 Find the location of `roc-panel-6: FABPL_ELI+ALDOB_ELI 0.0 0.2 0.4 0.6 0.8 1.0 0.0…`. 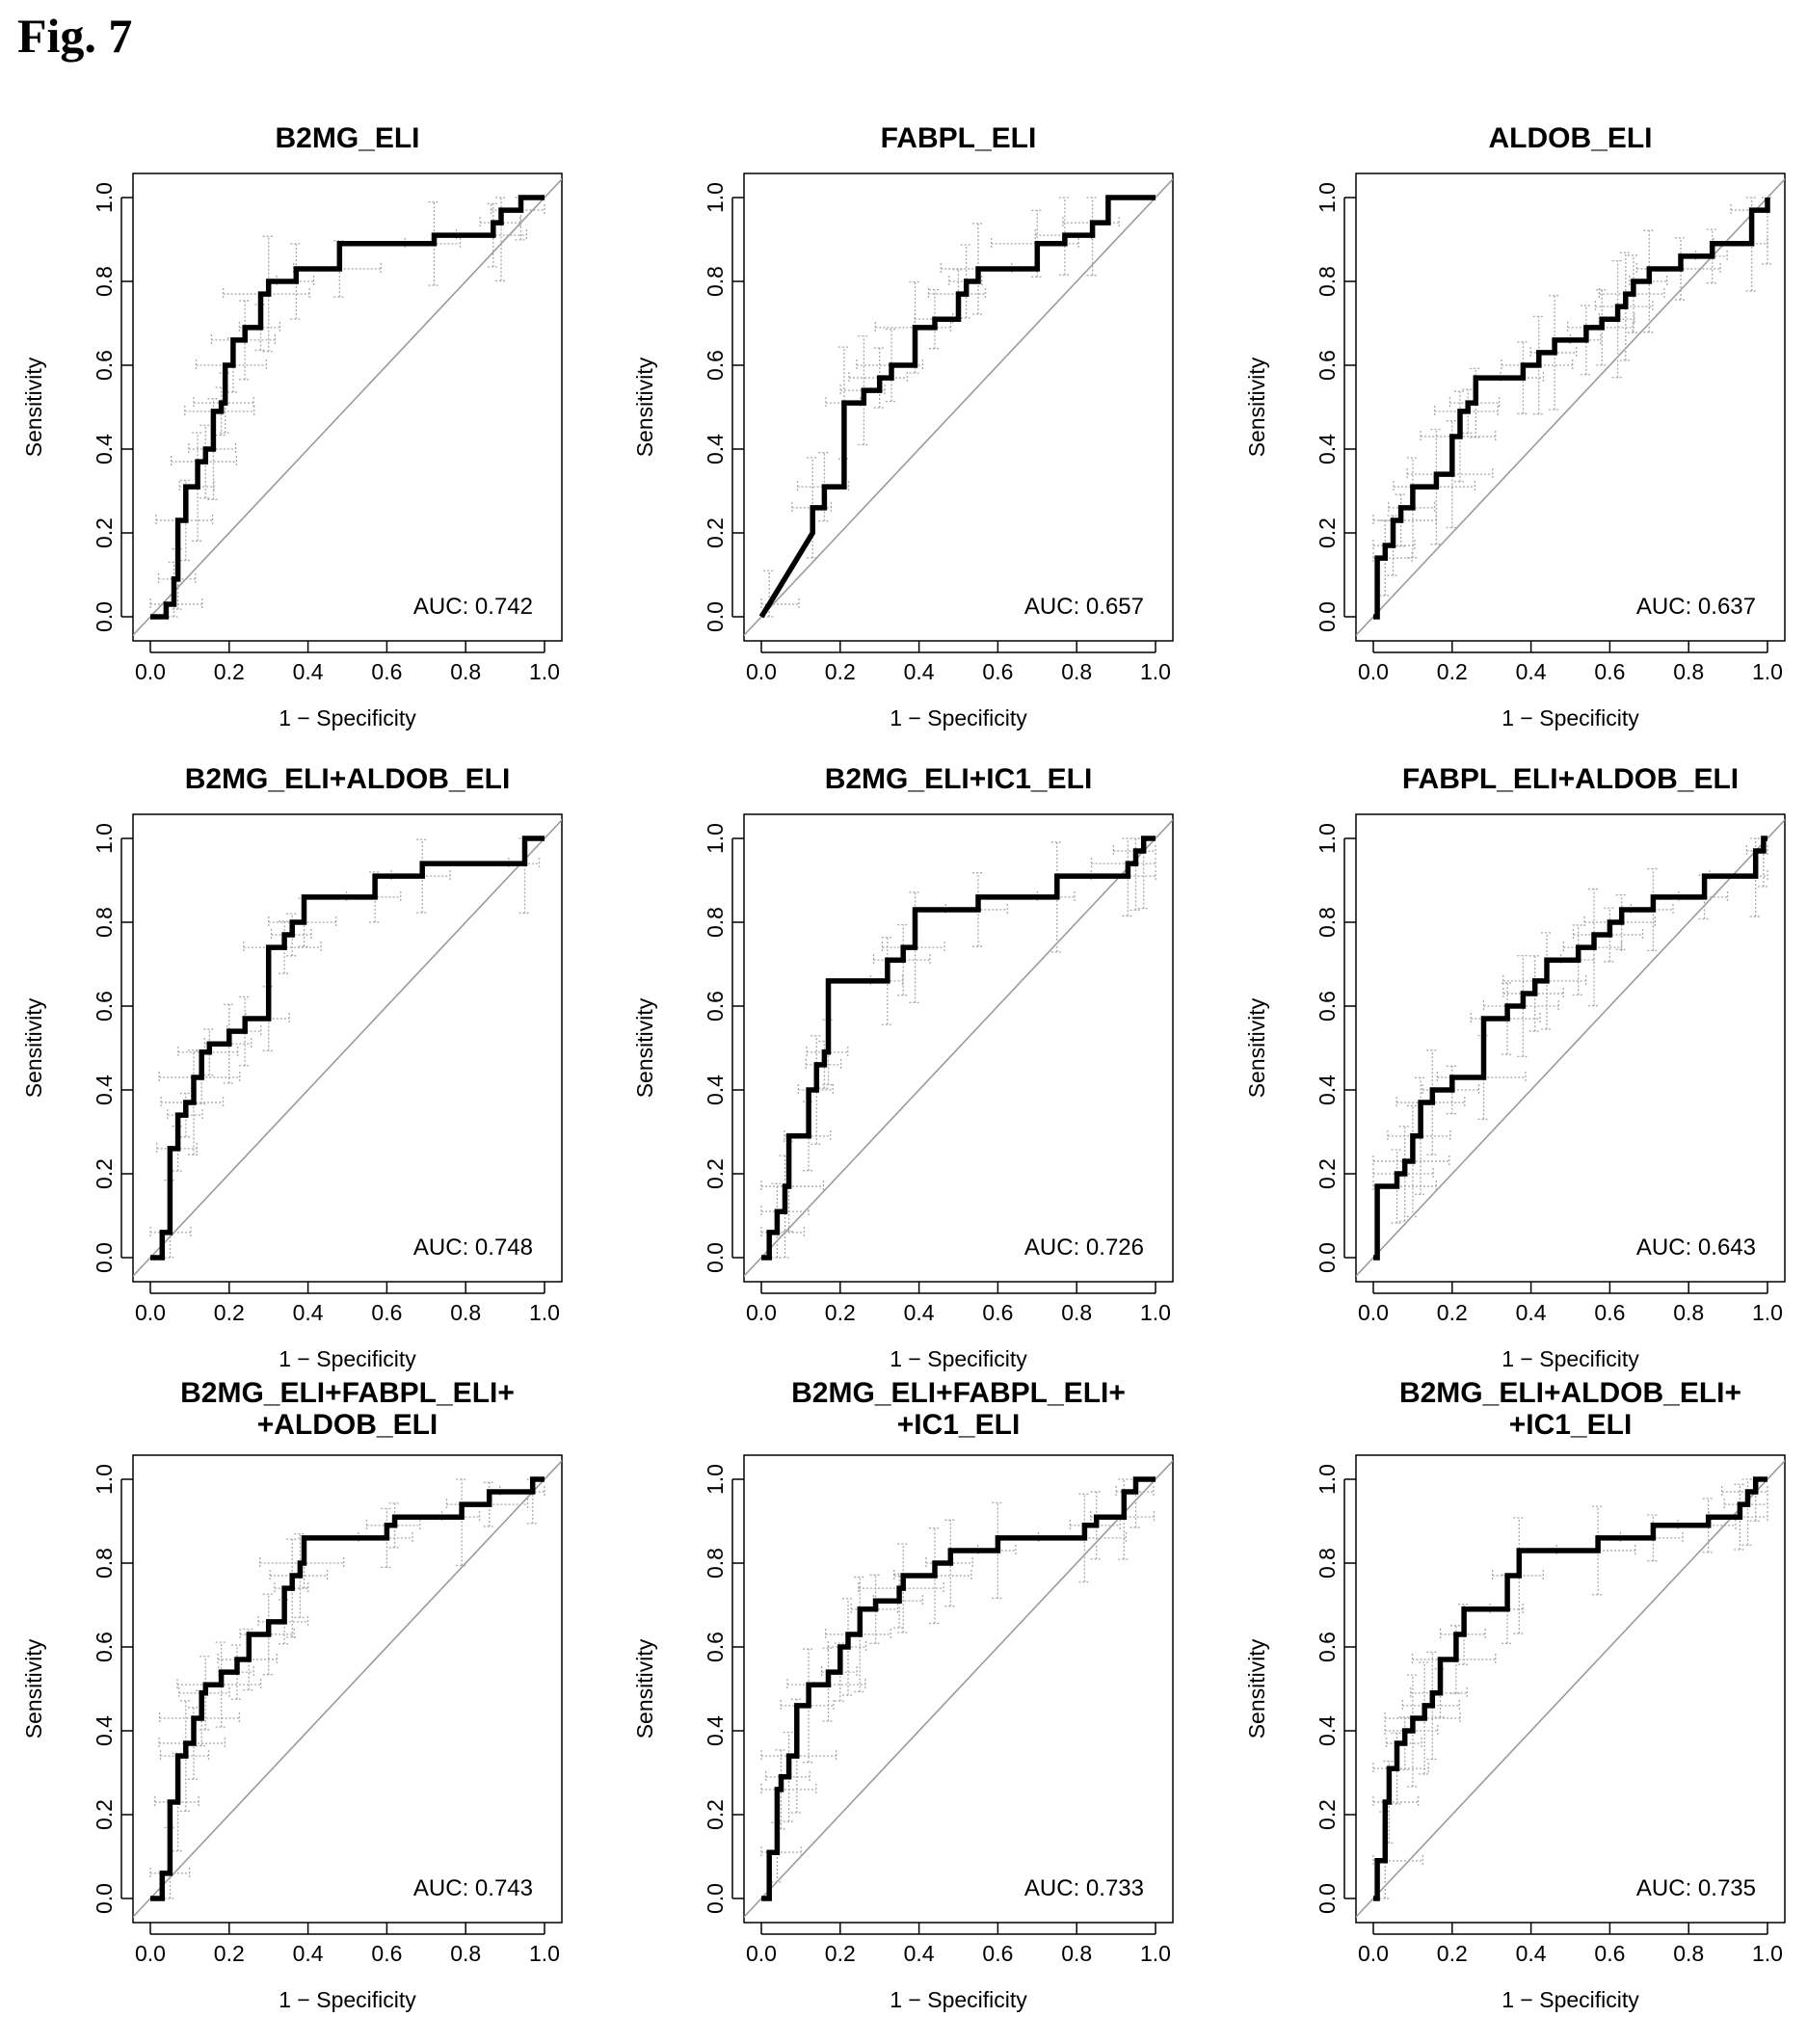

roc-panel-6: FABPL_ELI+ALDOB_ELI 0.0 0.2 0.4 0.6 0.8 1.0 0.0… is located at coordinates (1515, 1067).